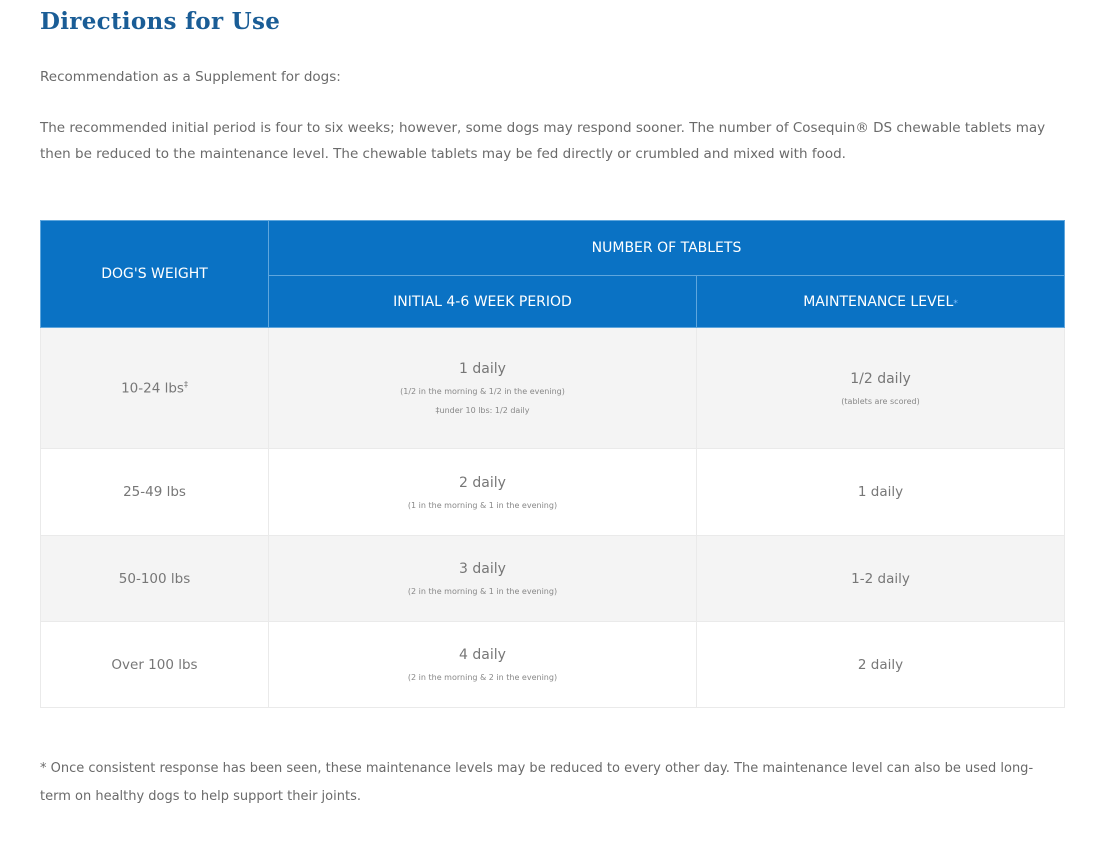  I want to click on initial-value: 1 daily, so click(482, 369).